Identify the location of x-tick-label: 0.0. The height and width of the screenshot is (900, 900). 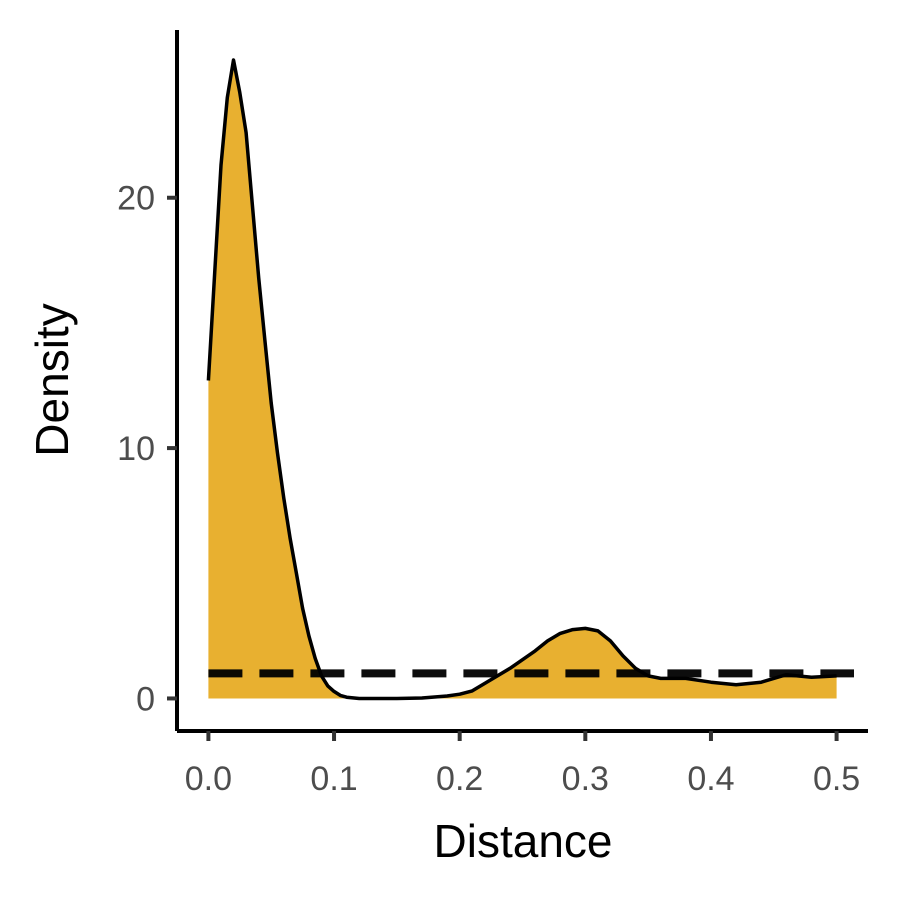
(208, 779).